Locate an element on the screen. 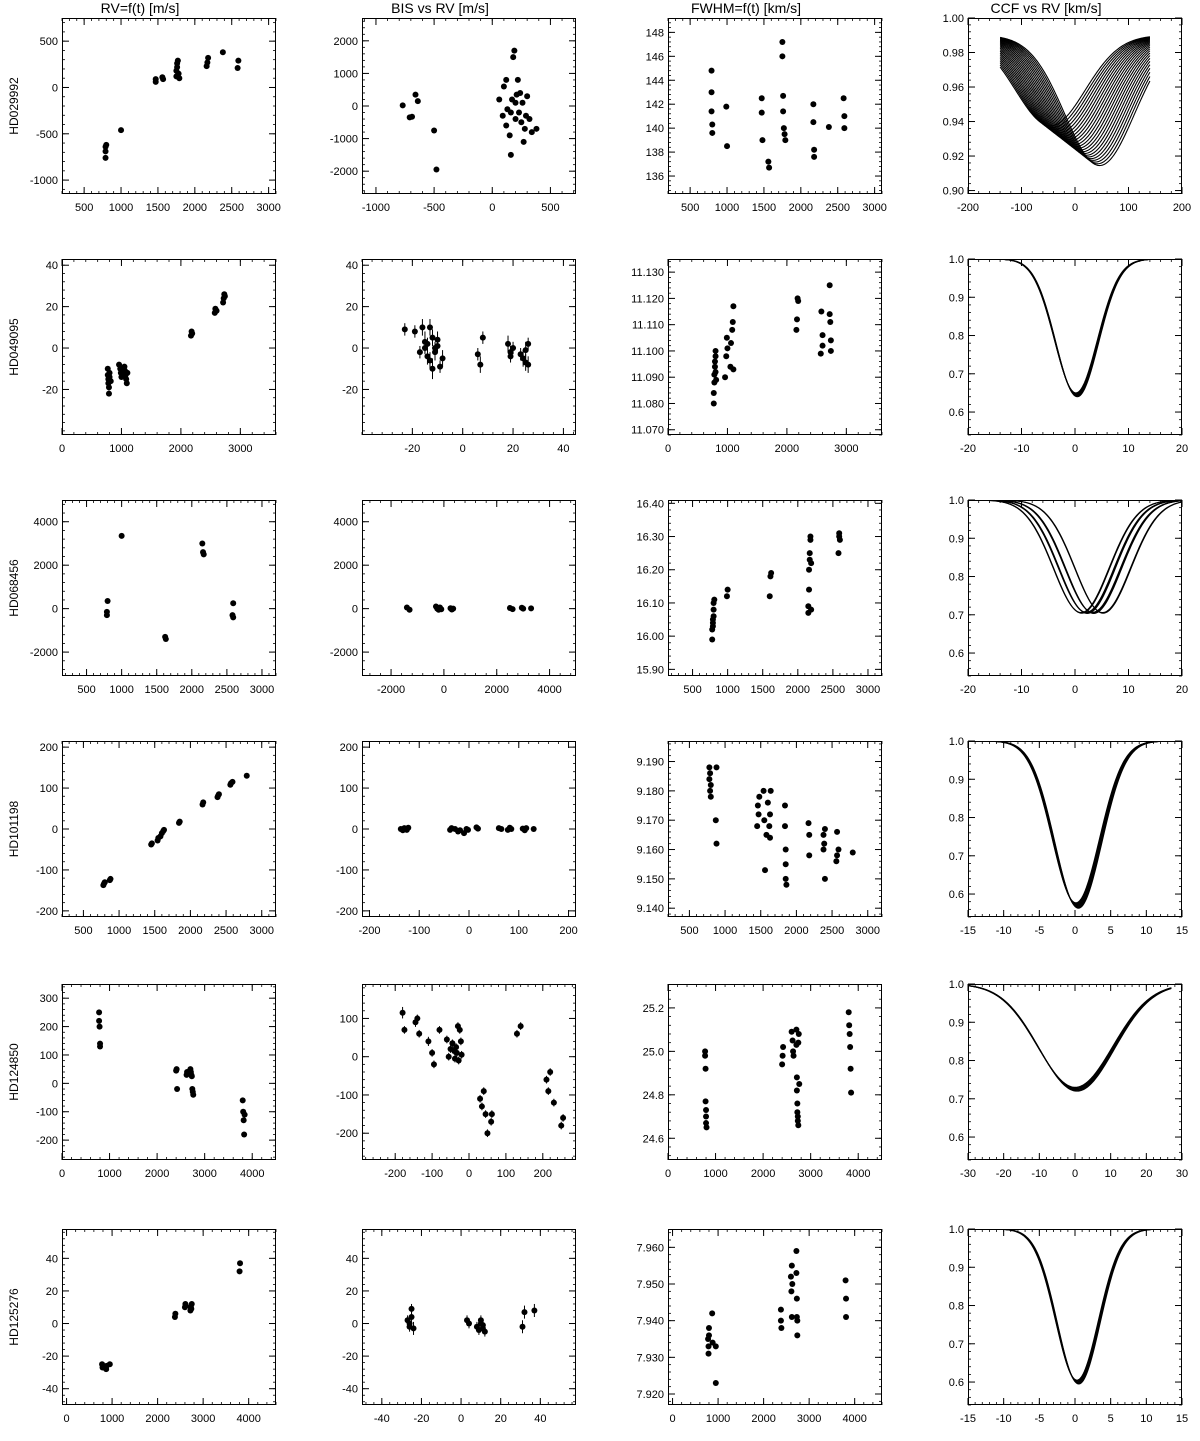  y-tick-label: 24.8 is located at coordinates (653, 1096).